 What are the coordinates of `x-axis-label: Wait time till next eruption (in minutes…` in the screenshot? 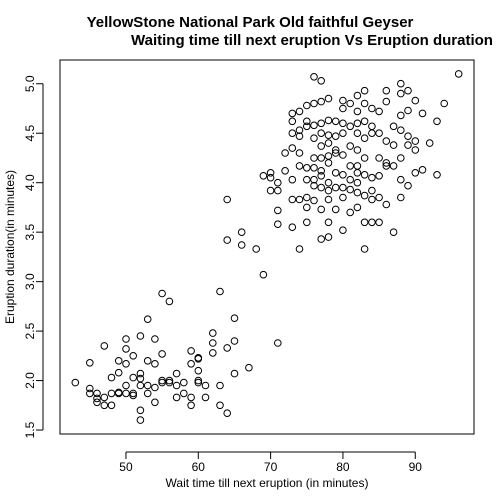 It's located at (267, 483).